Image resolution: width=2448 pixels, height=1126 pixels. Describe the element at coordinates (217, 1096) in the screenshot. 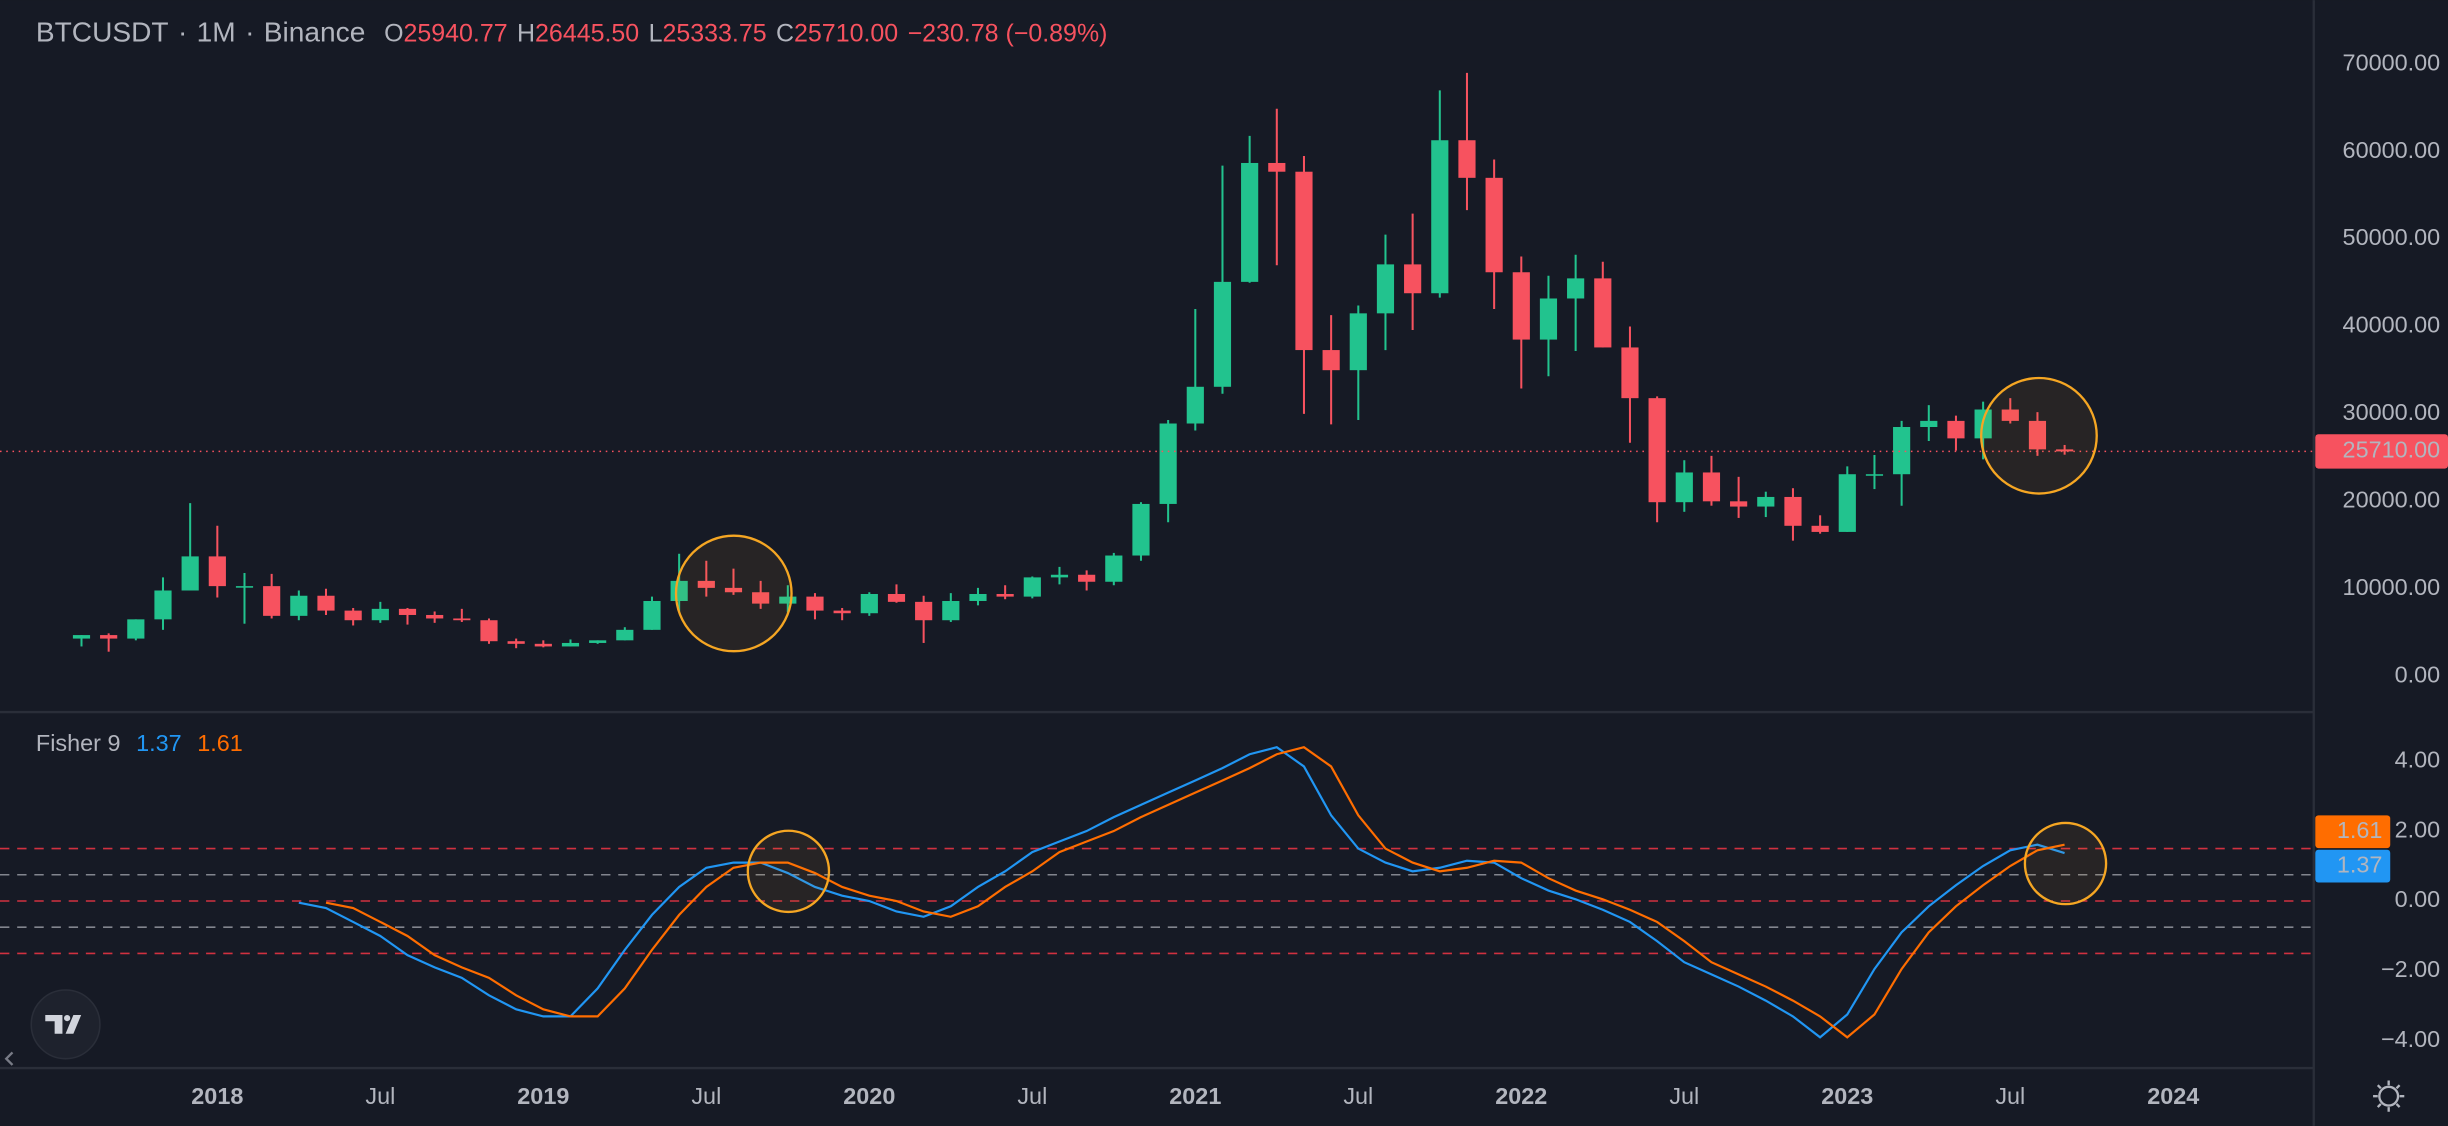

I see `x-tick-label: 2018` at that location.